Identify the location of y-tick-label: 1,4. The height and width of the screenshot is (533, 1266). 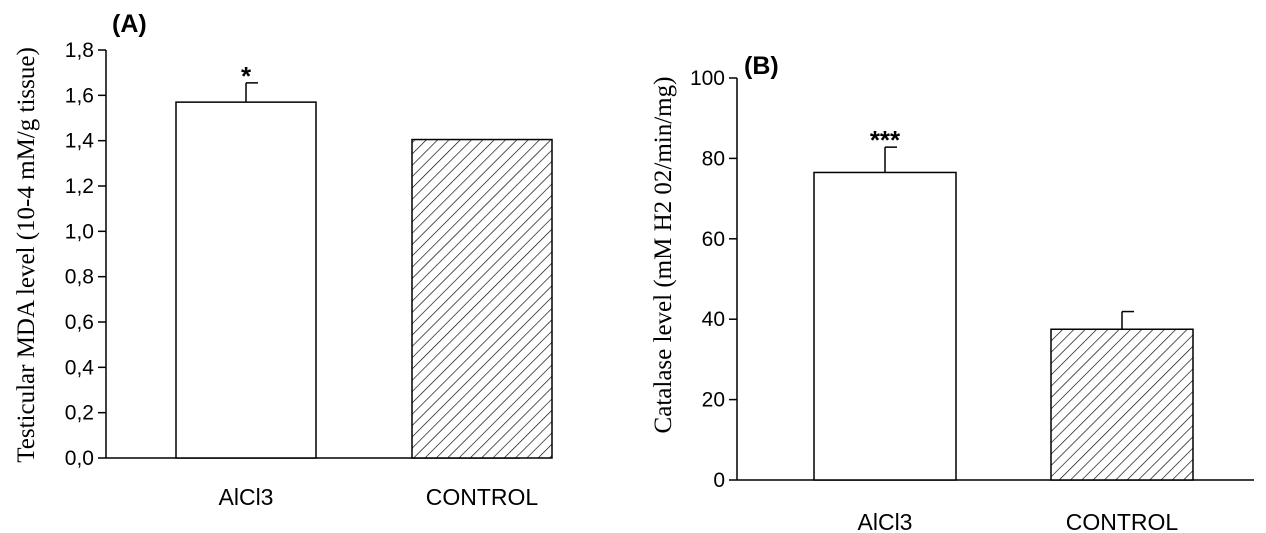
(80, 141).